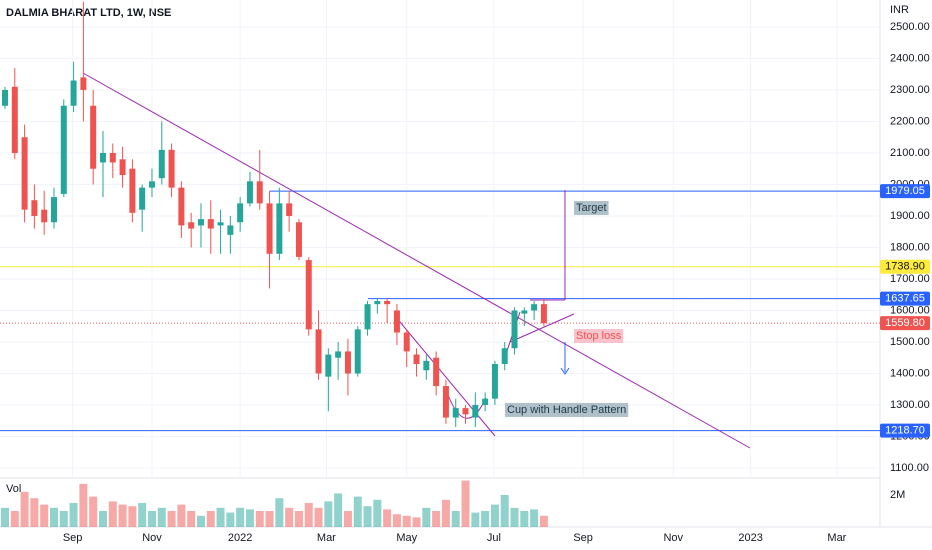 Image resolution: width=932 pixels, height=550 pixels. I want to click on price-label: 1559.80, so click(905, 323).